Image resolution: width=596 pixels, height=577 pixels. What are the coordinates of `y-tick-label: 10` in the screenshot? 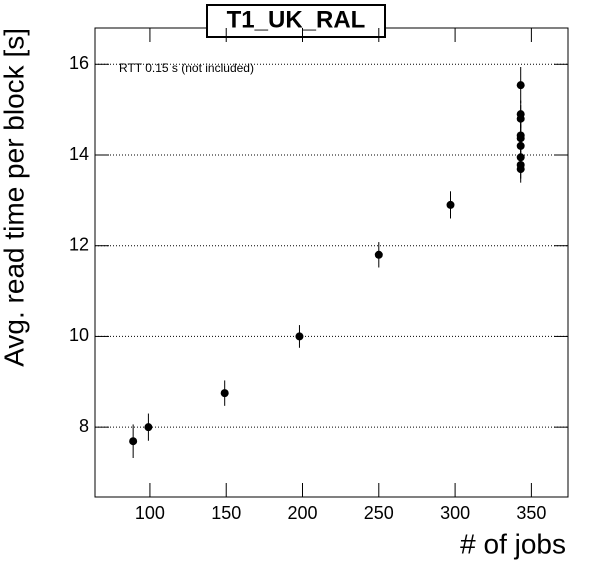 It's located at (79, 335).